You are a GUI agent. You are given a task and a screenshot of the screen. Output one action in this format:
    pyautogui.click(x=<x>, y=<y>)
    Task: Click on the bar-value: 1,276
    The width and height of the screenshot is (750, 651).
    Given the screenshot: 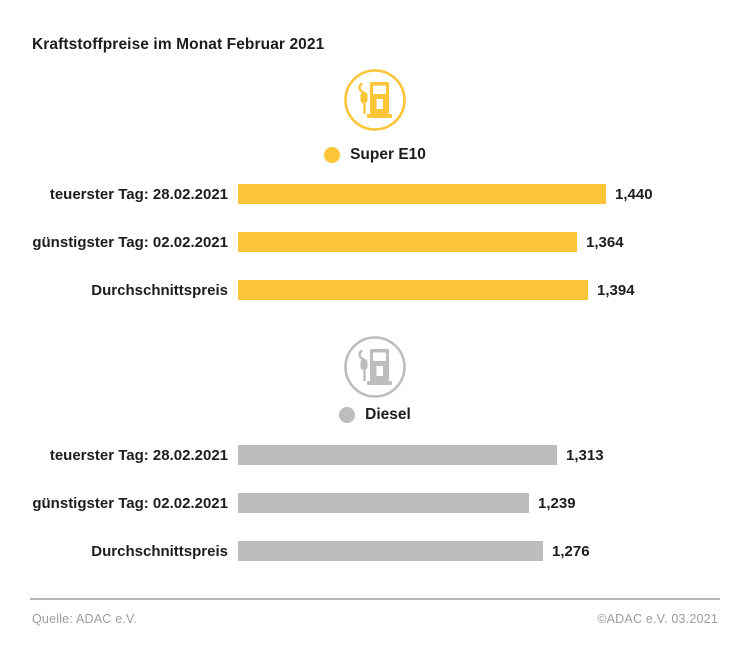 What is the action you would take?
    pyautogui.click(x=571, y=551)
    